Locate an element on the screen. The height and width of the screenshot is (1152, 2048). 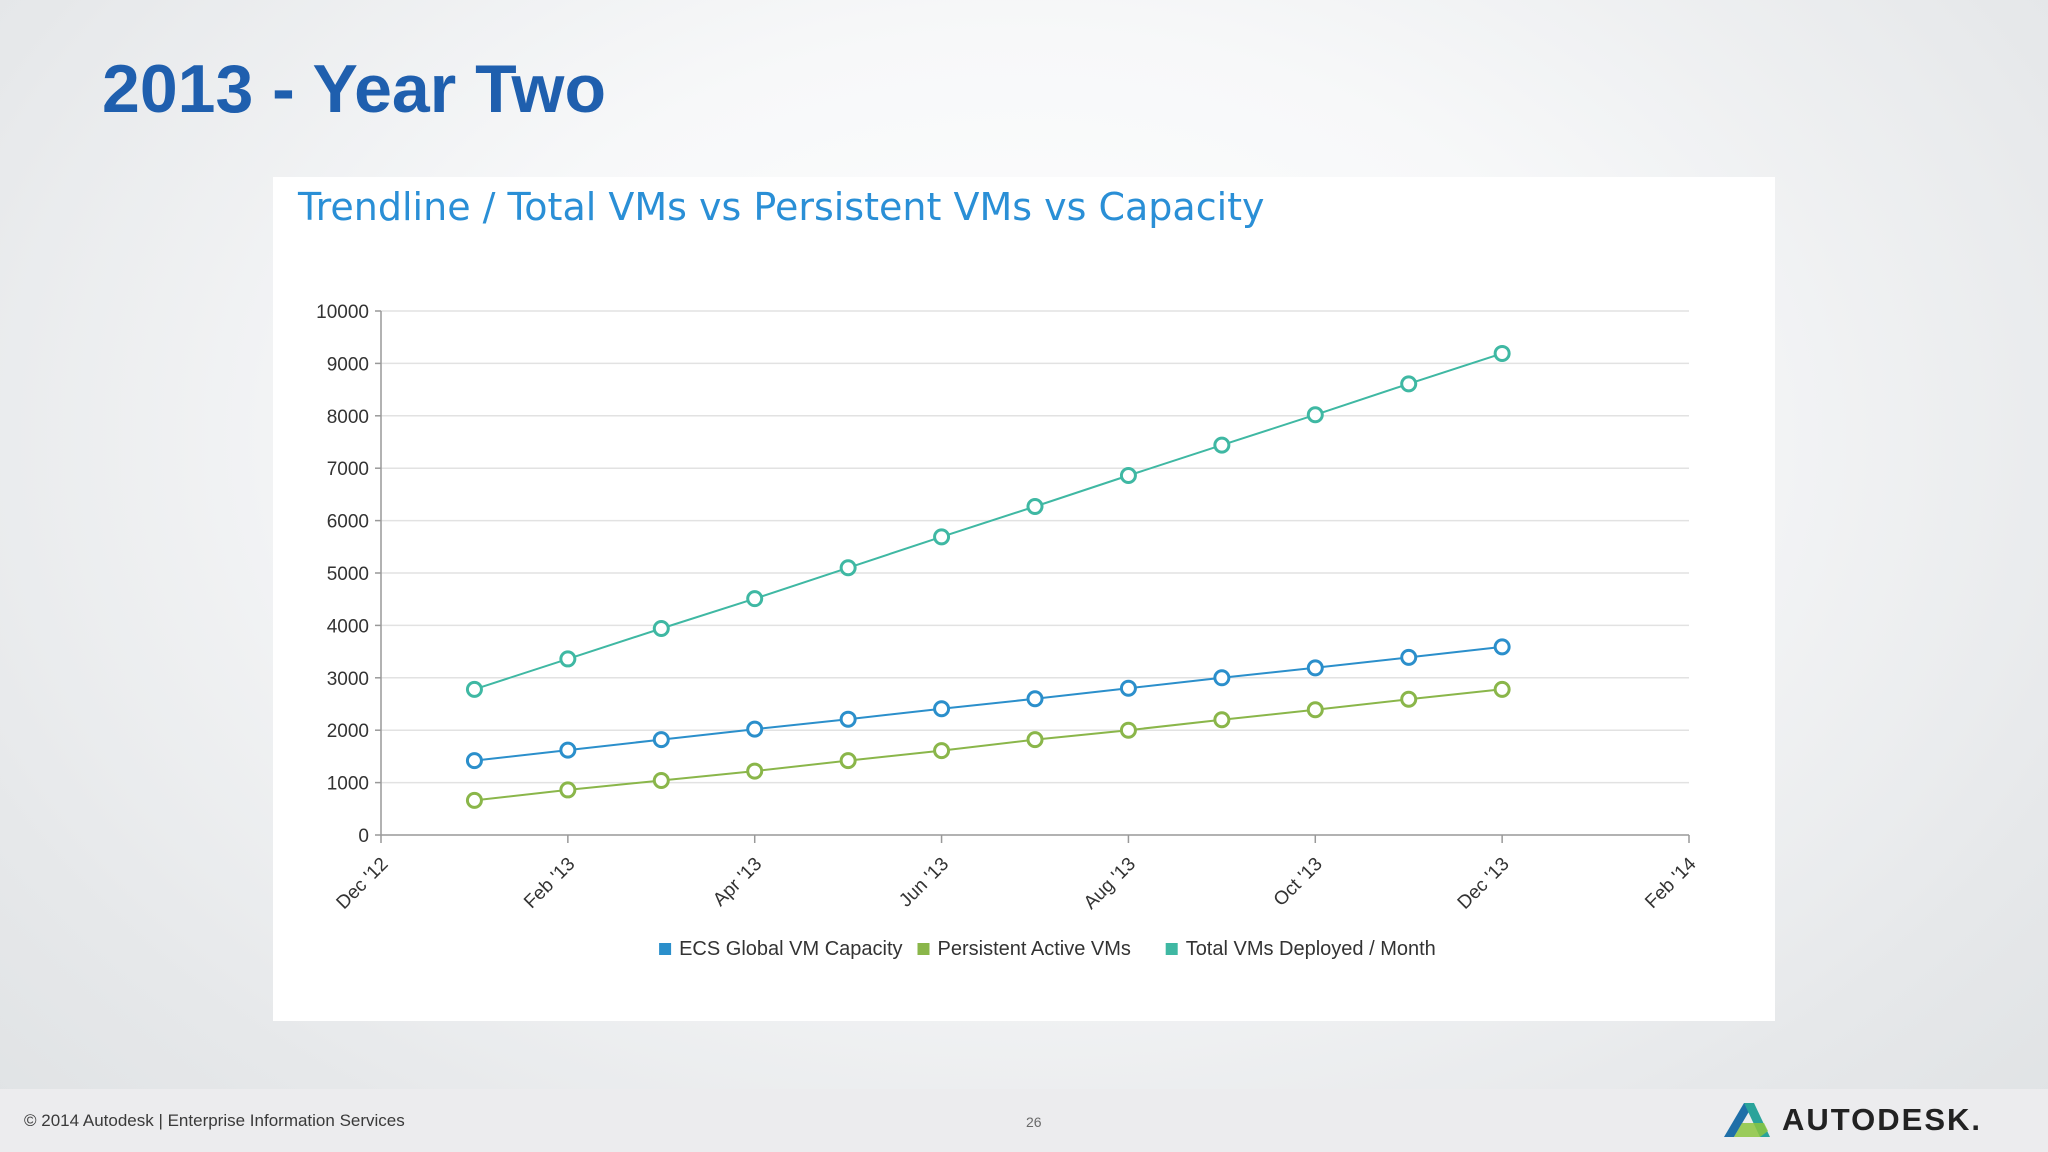
y-tick-label: 7000 is located at coordinates (348, 469).